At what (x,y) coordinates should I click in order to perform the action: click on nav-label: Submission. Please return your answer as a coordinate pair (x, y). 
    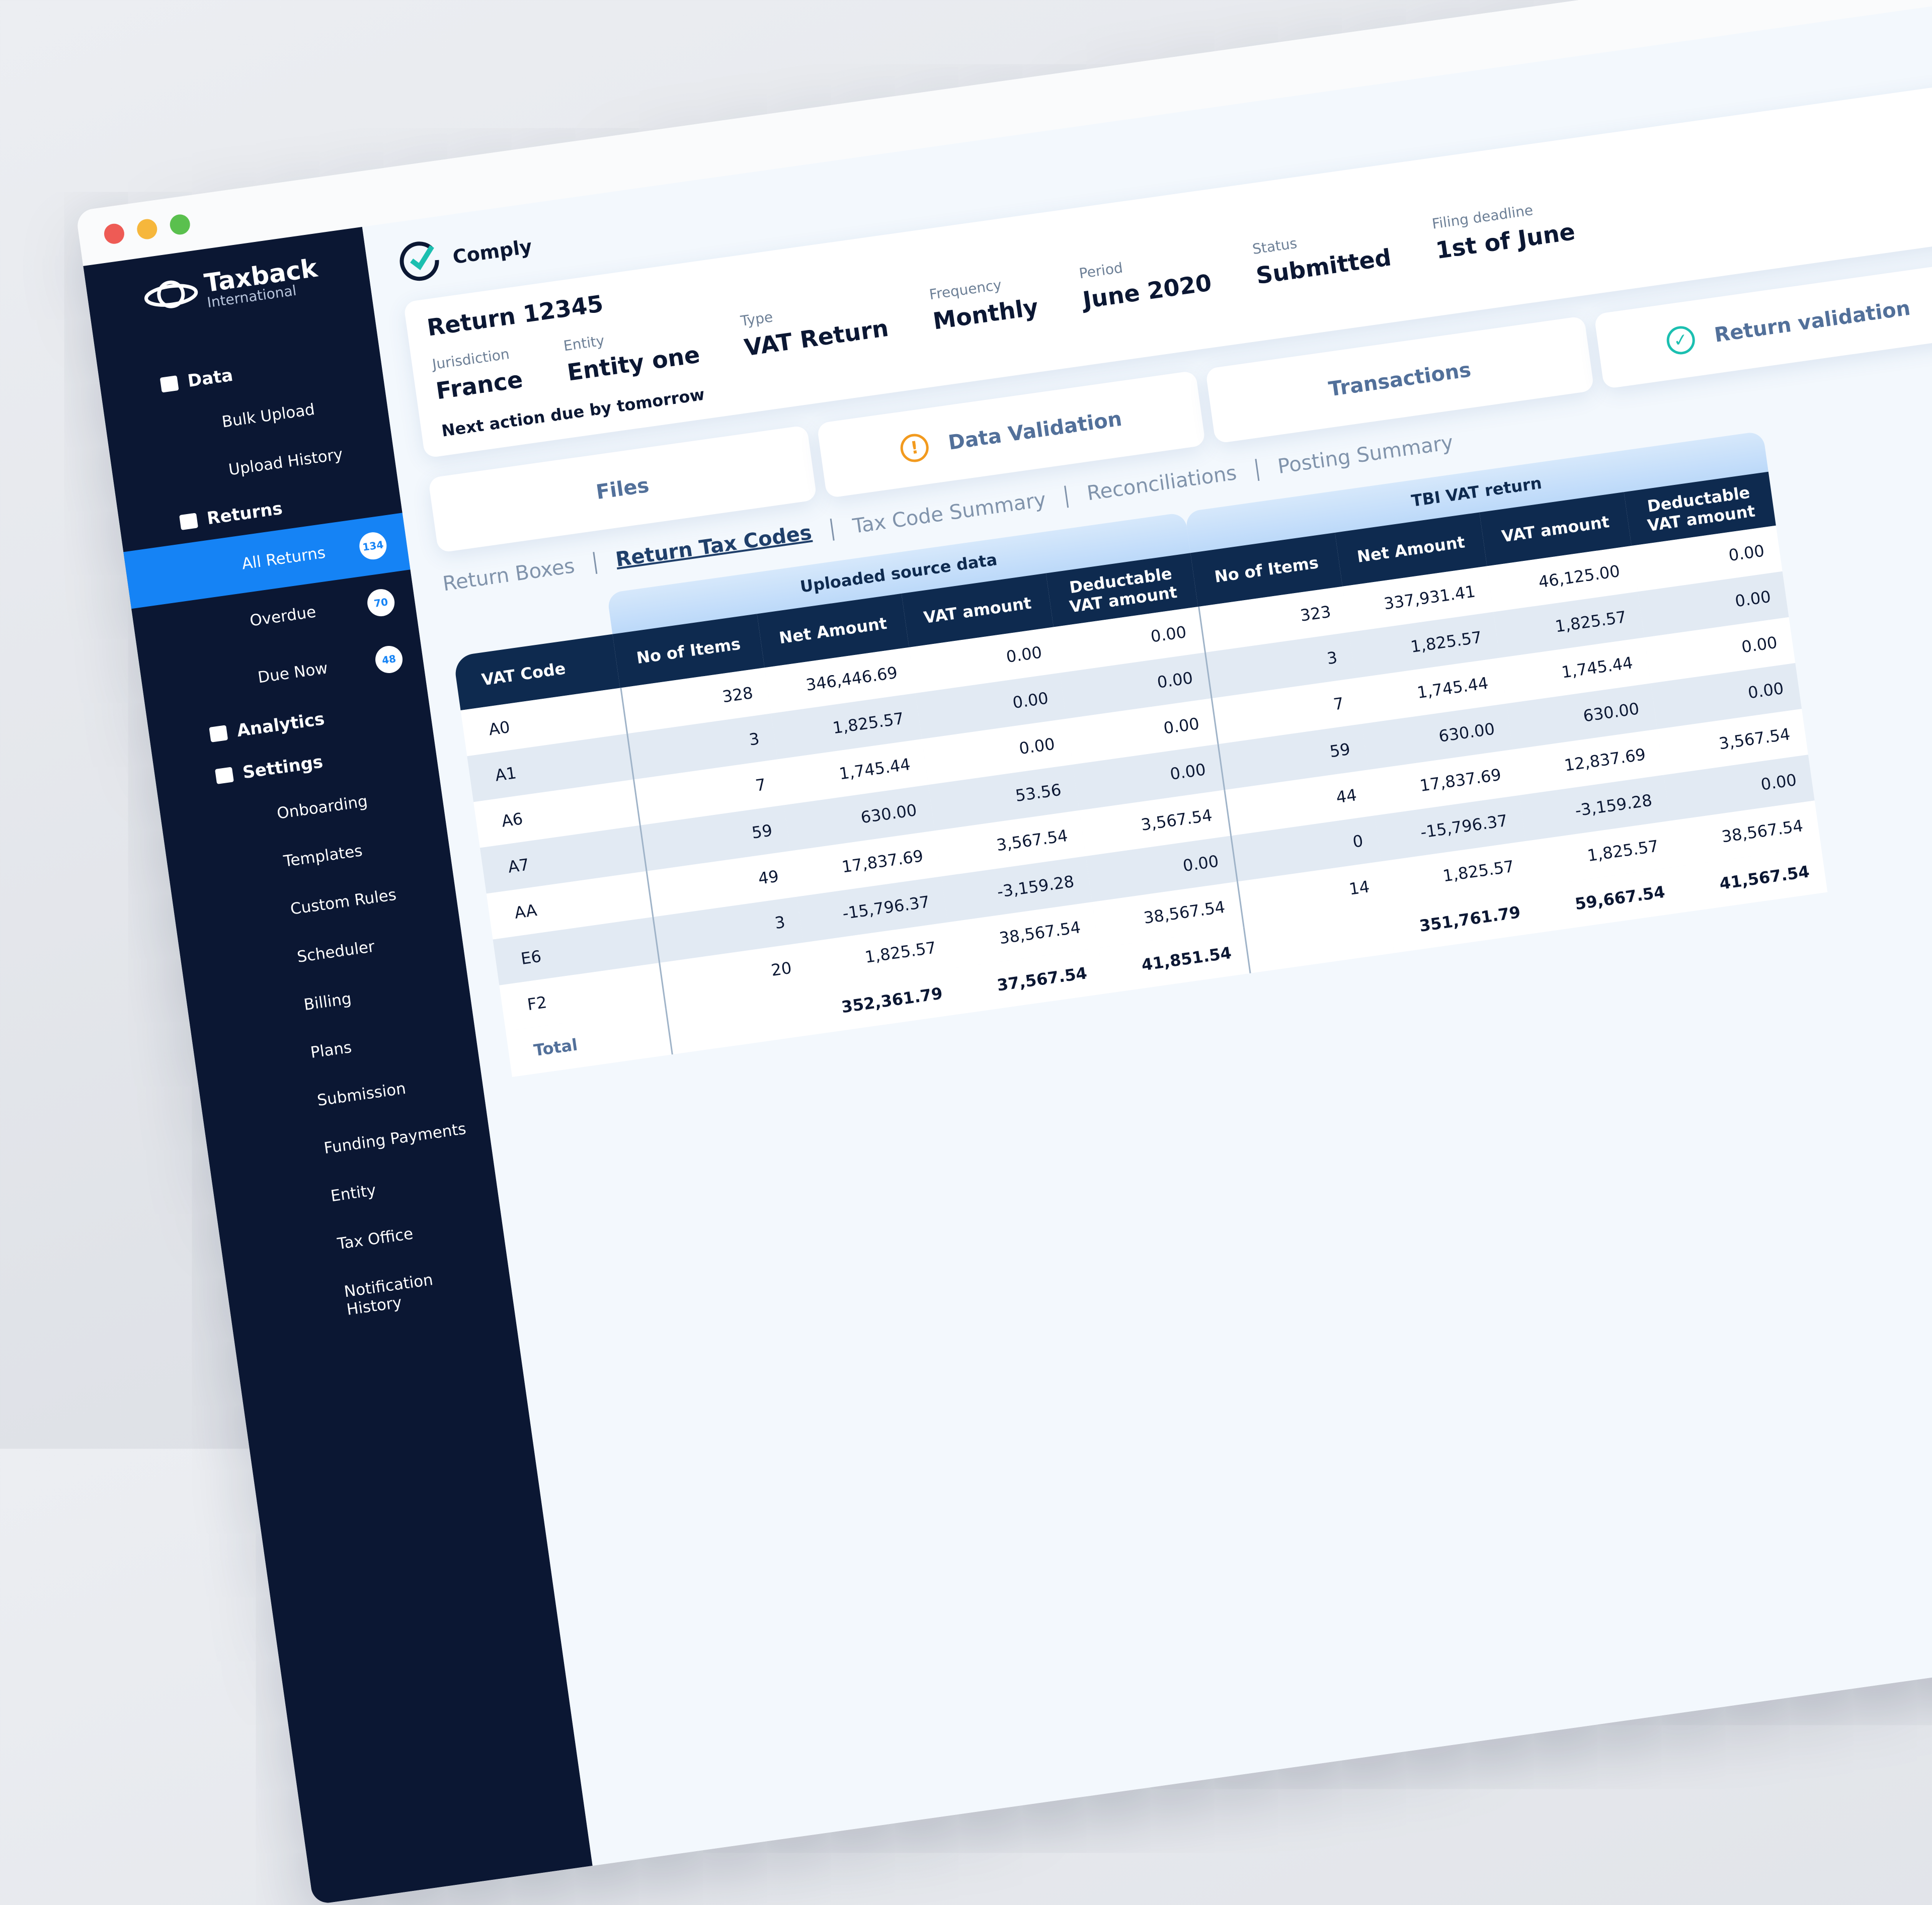
    Looking at the image, I should click on (361, 1094).